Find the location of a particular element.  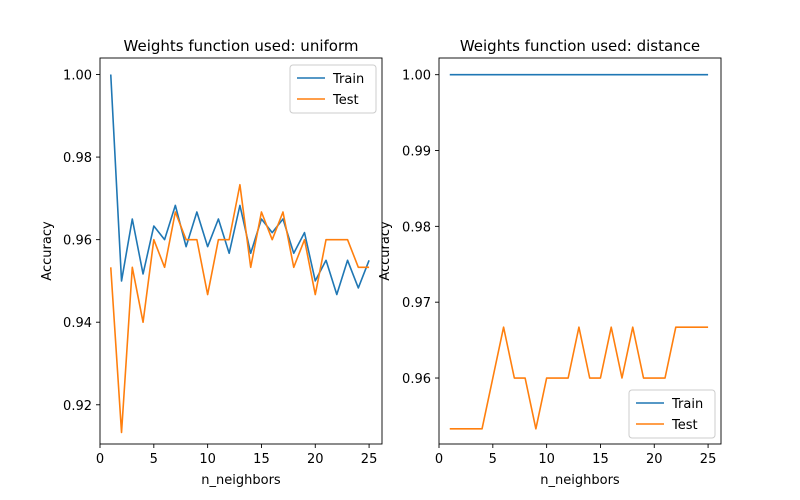

distance-y-tick-label: 0.97 is located at coordinates (416, 303).